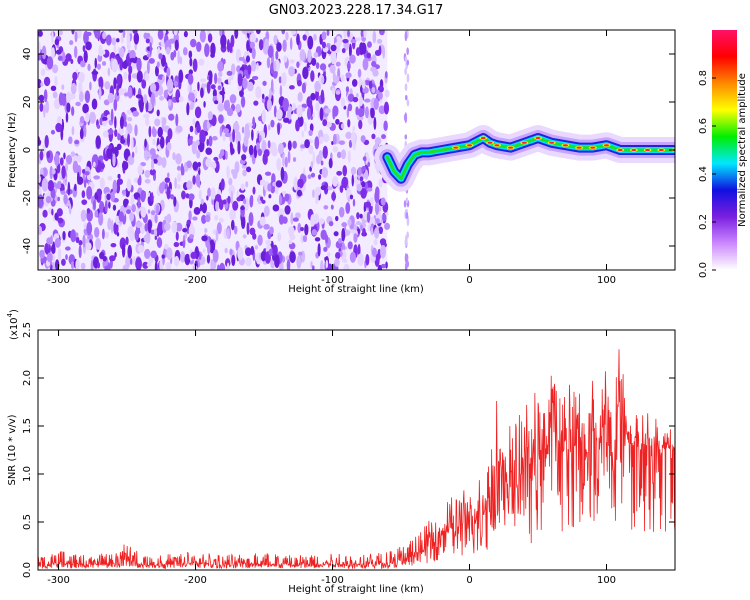 The image size is (750, 600). Describe the element at coordinates (703, 174) in the screenshot. I see `colorbar-tick-label: 0.4` at that location.